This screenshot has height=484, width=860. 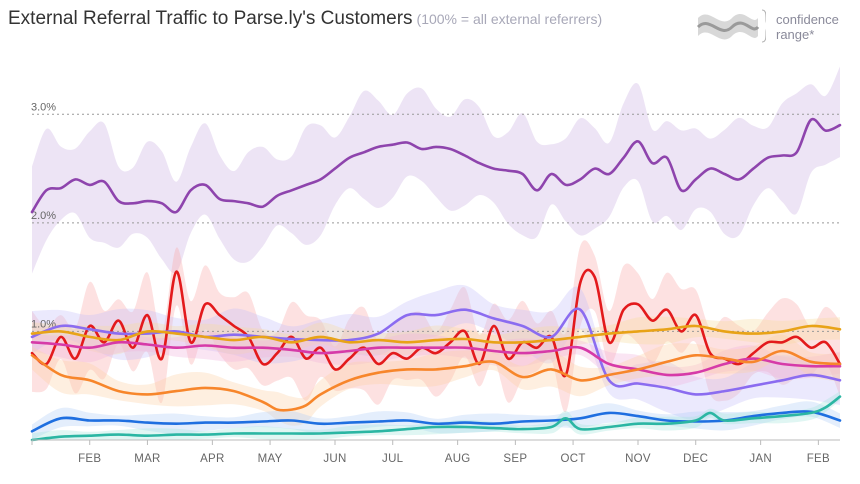 What do you see at coordinates (393, 459) in the screenshot?
I see `x-tick-label: JUL` at bounding box center [393, 459].